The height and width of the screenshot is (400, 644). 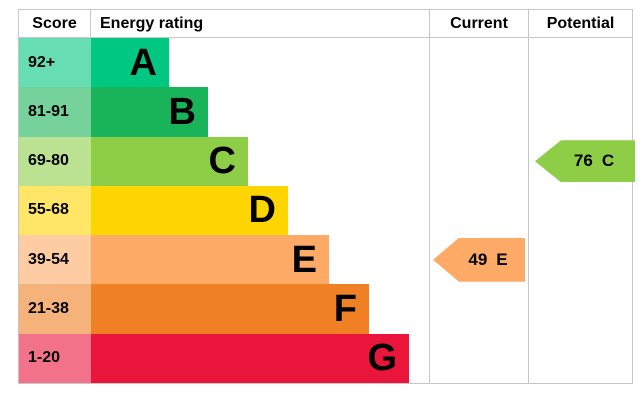 What do you see at coordinates (580, 23) in the screenshot?
I see `header-potential: Potential` at bounding box center [580, 23].